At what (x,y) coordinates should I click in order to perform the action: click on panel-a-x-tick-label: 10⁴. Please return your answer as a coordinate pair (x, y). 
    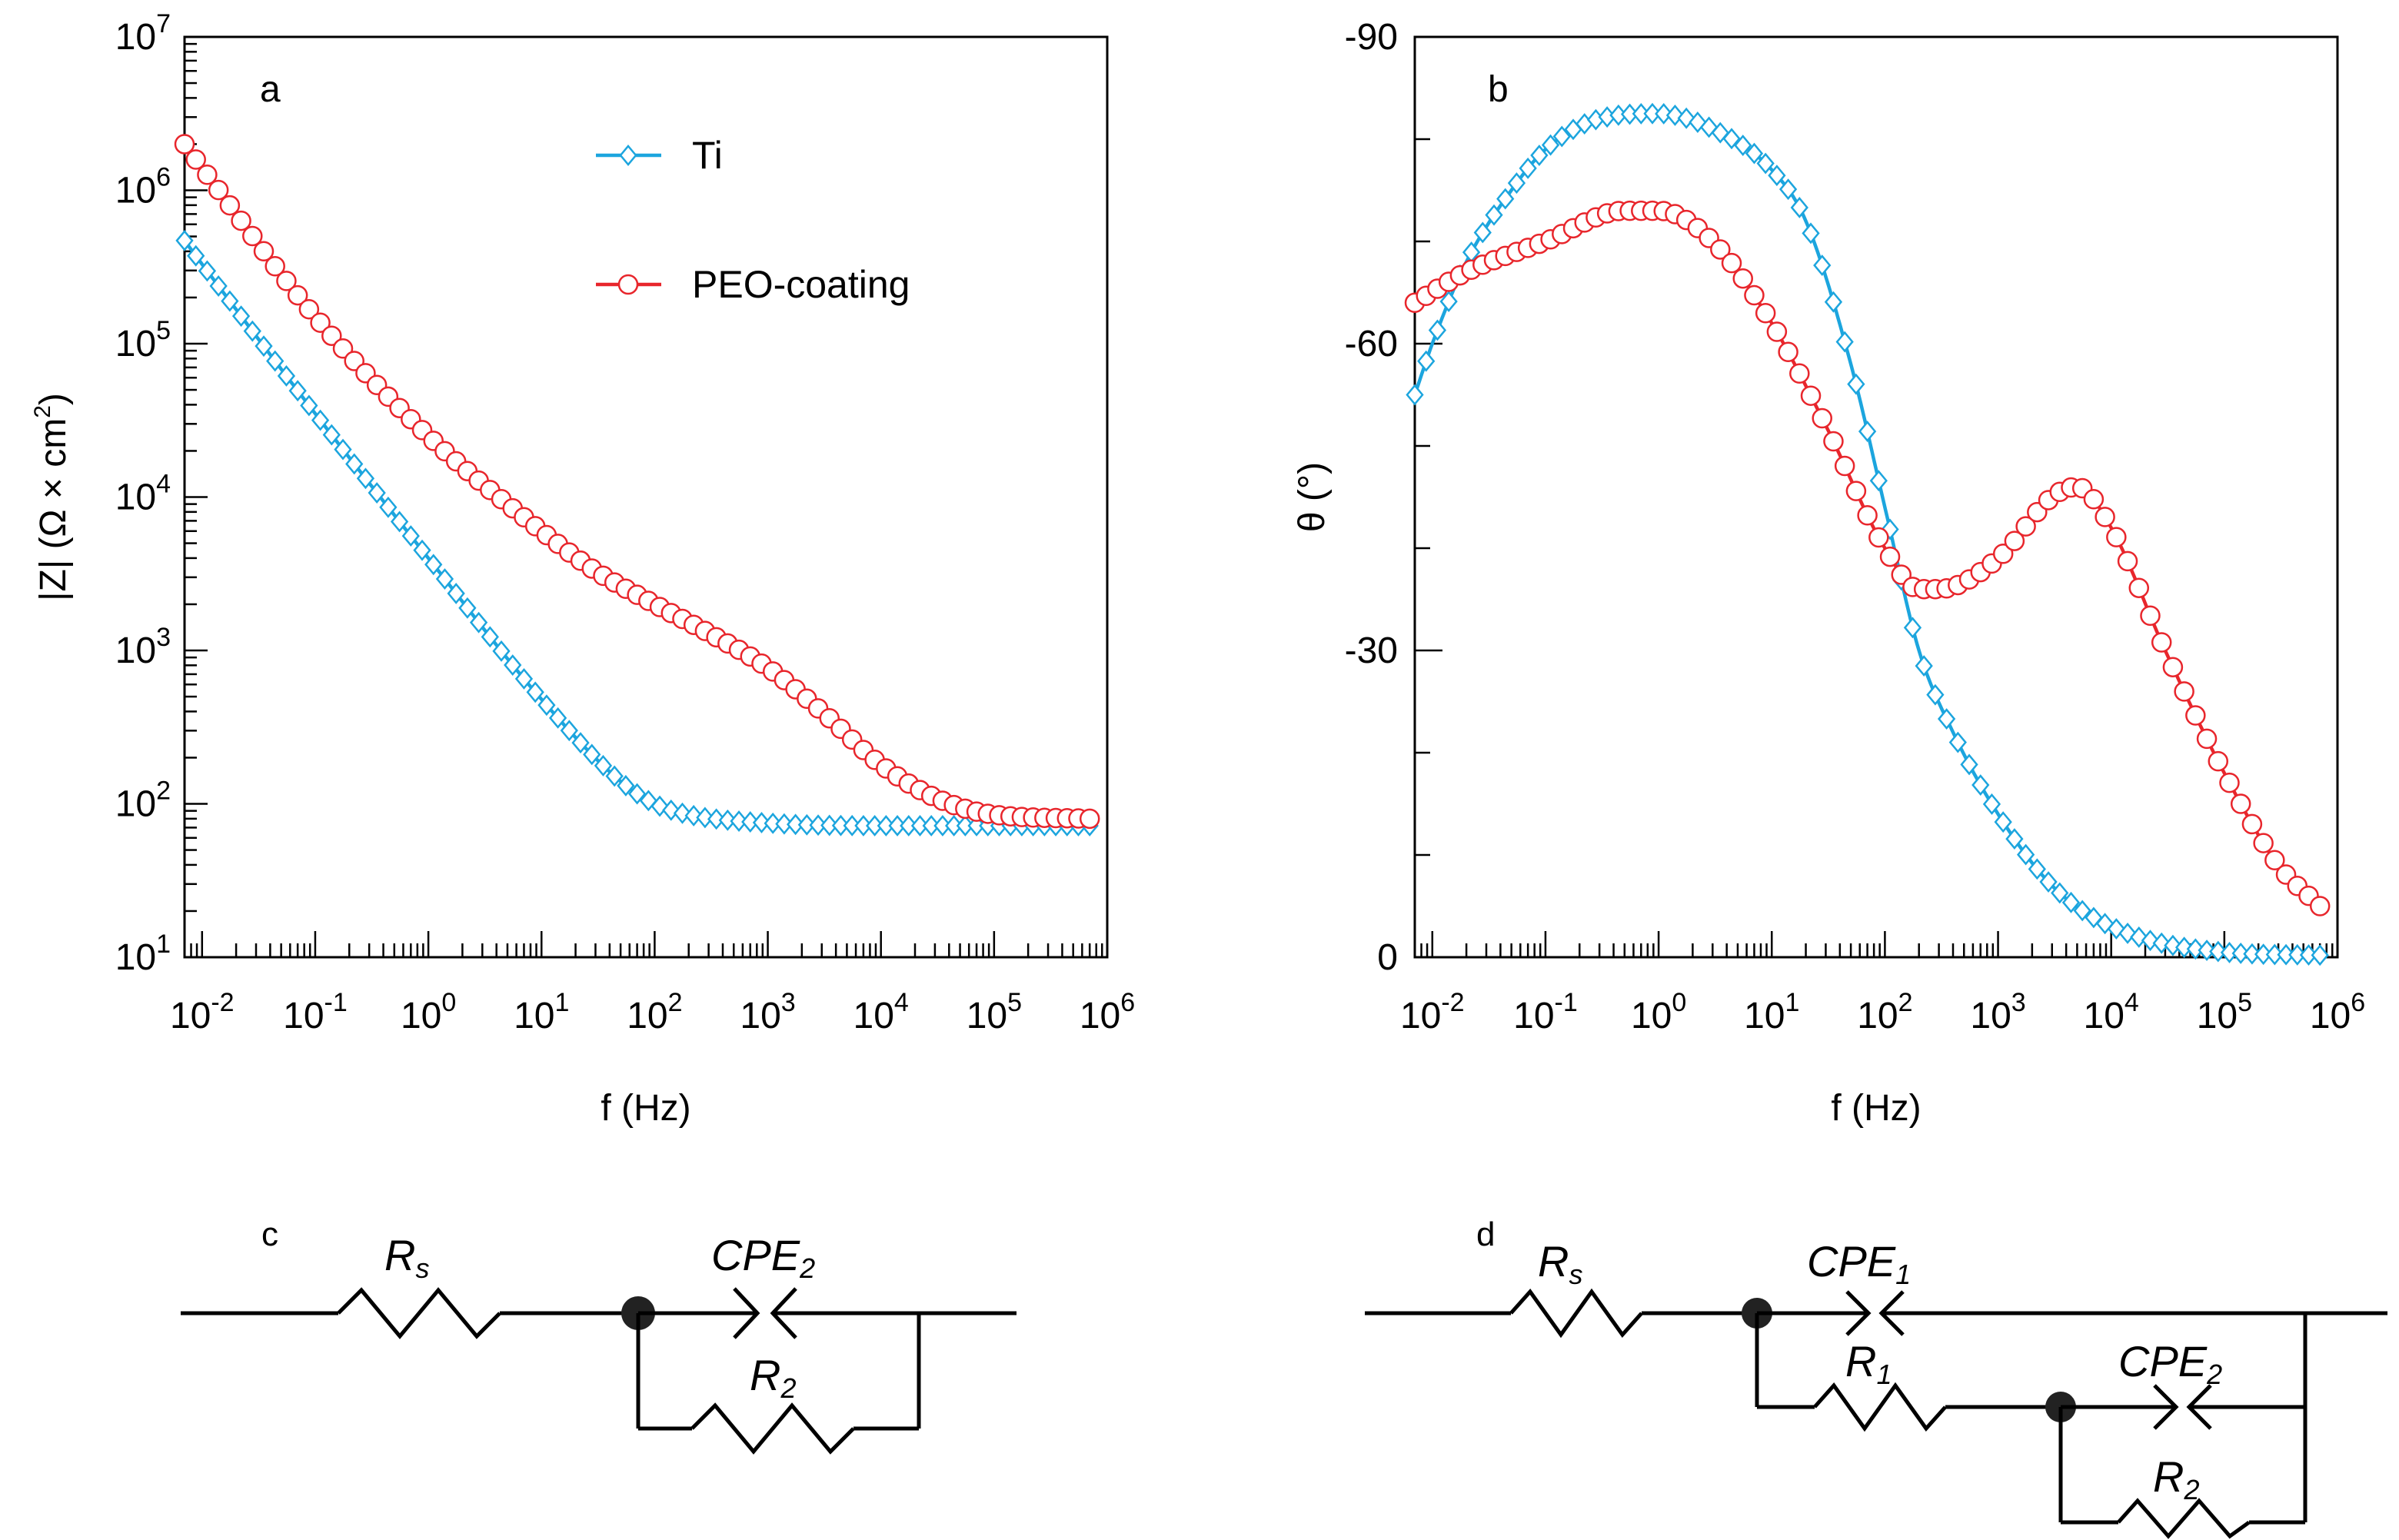
    Looking at the image, I should click on (881, 1012).